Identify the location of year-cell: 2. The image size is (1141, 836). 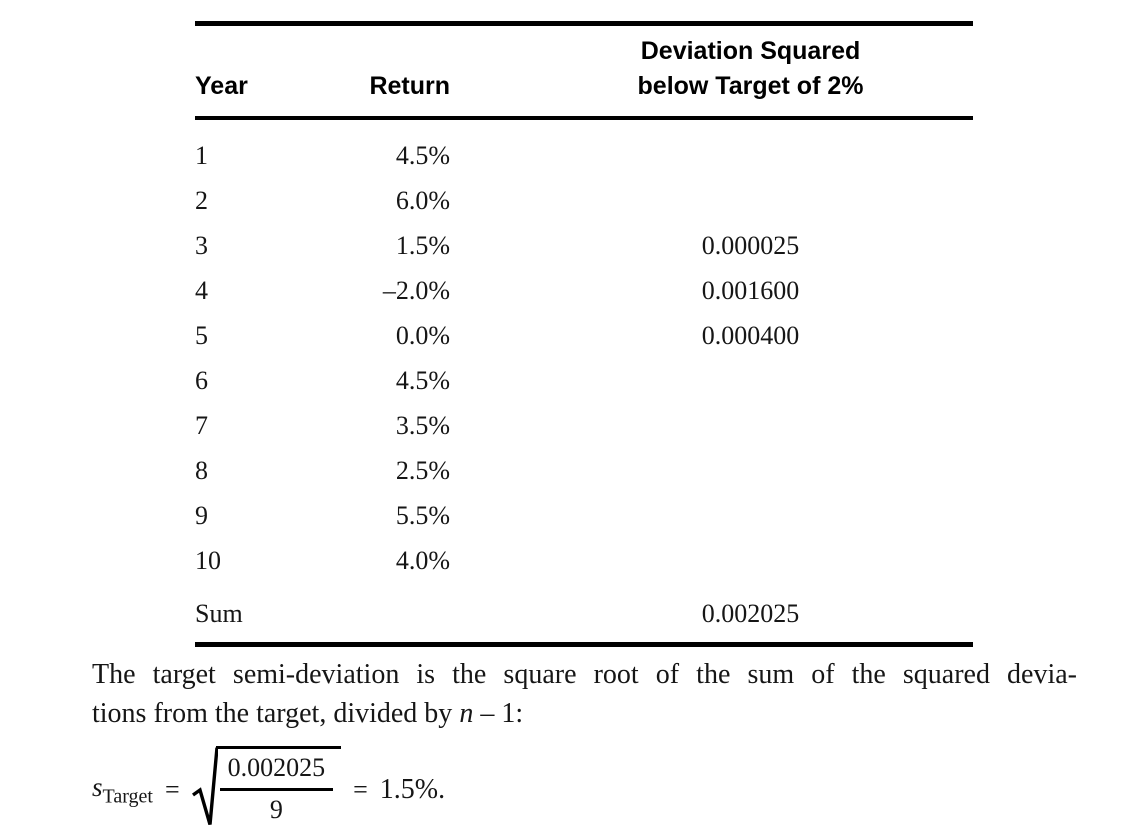
(201, 200).